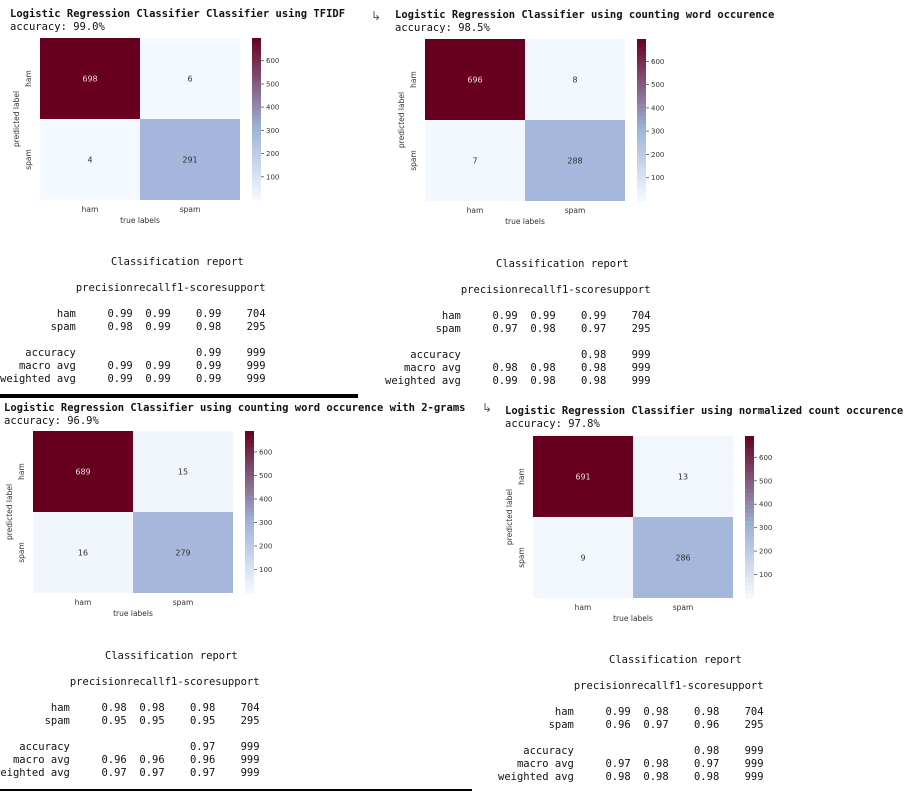 Image resolution: width=905 pixels, height=792 pixels. Describe the element at coordinates (683, 607) in the screenshot. I see `x-tick-label: spam` at that location.